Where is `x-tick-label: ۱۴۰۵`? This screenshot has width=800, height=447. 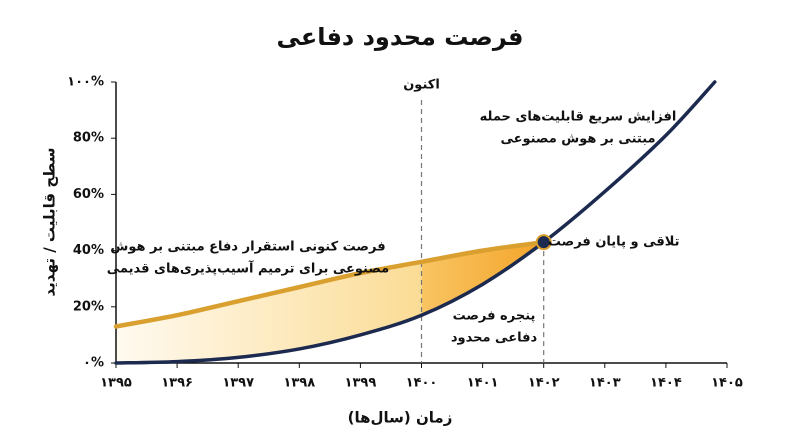 x-tick-label: ۱۴۰۵ is located at coordinates (727, 383).